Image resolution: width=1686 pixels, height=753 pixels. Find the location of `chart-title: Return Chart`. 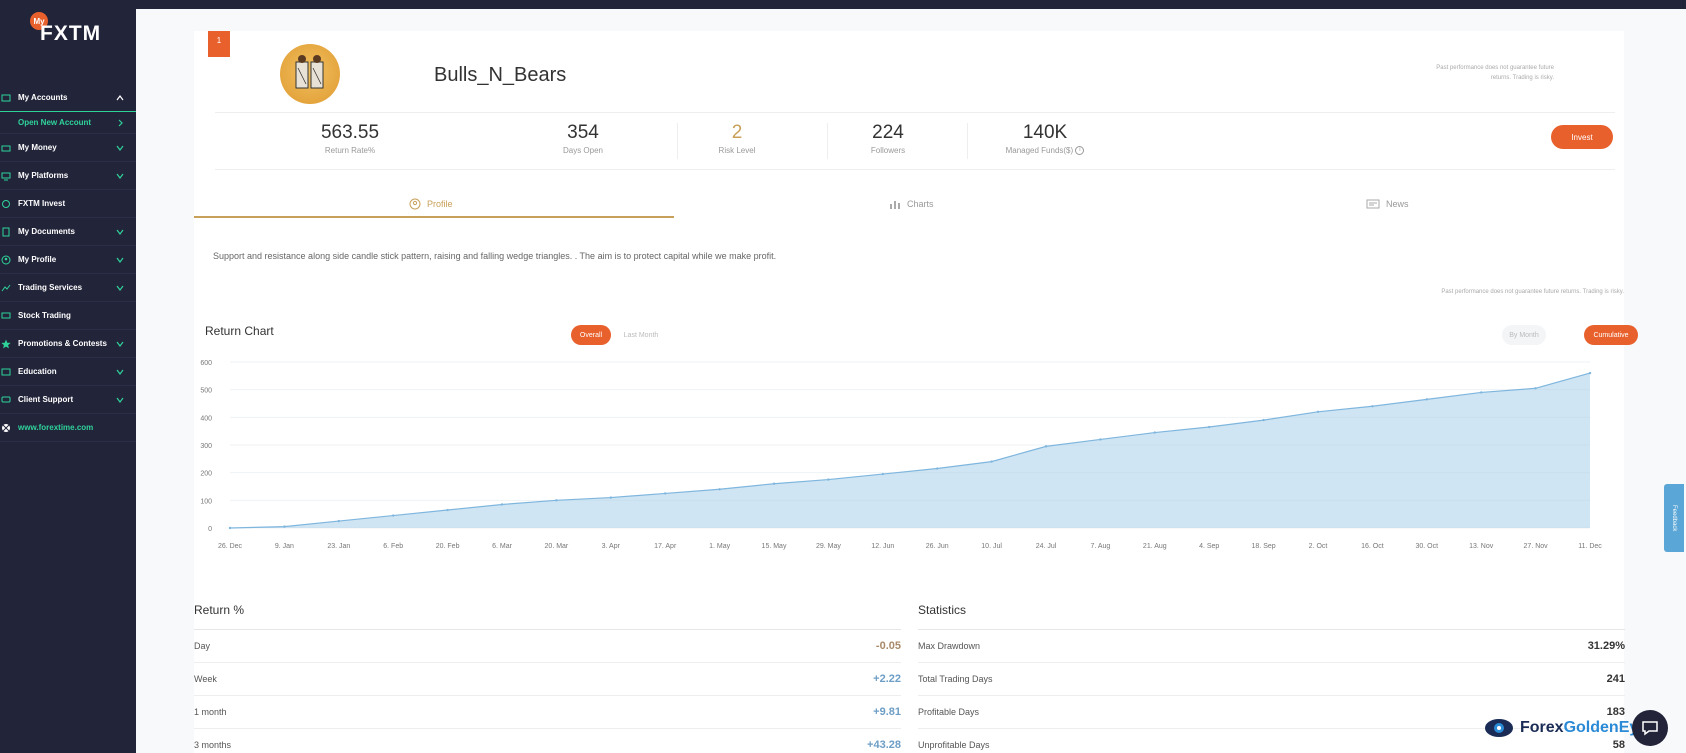

chart-title: Return Chart is located at coordinates (239, 331).